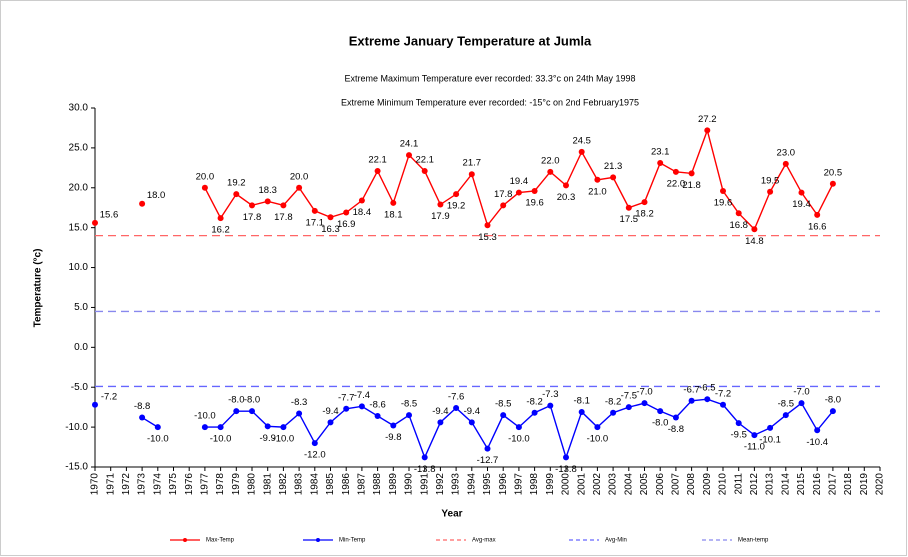 The height and width of the screenshot is (557, 908). I want to click on data-label: 19.2, so click(456, 206).